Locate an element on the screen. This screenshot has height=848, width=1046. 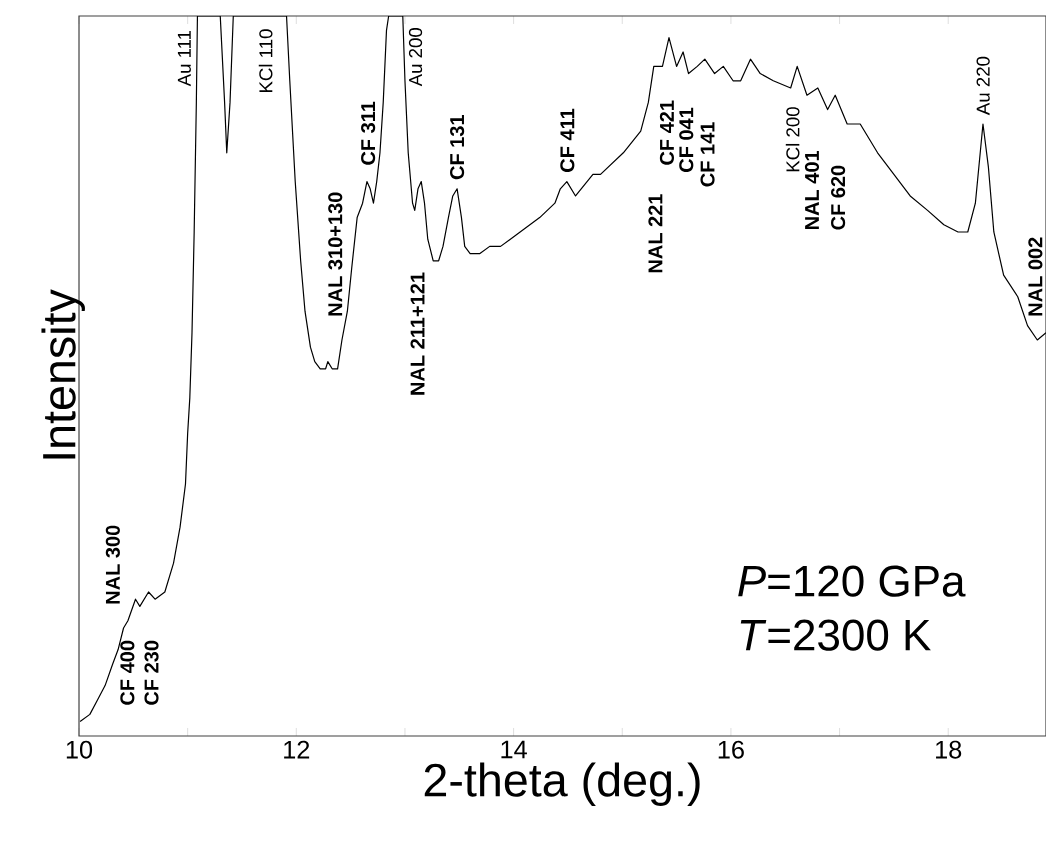
annotation: CF 041 is located at coordinates (686, 139).